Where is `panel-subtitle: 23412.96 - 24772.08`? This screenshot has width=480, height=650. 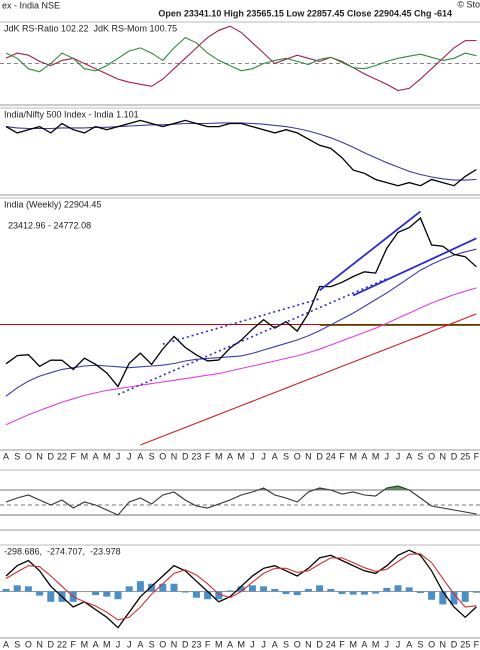 panel-subtitle: 23412.96 - 24772.08 is located at coordinates (49, 225).